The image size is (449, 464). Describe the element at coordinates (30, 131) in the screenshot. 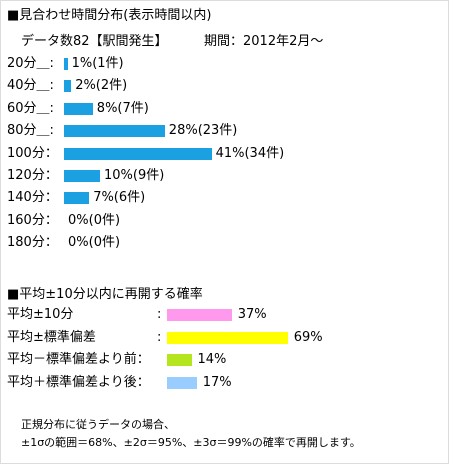

I see `category-label: 80分＿:` at that location.